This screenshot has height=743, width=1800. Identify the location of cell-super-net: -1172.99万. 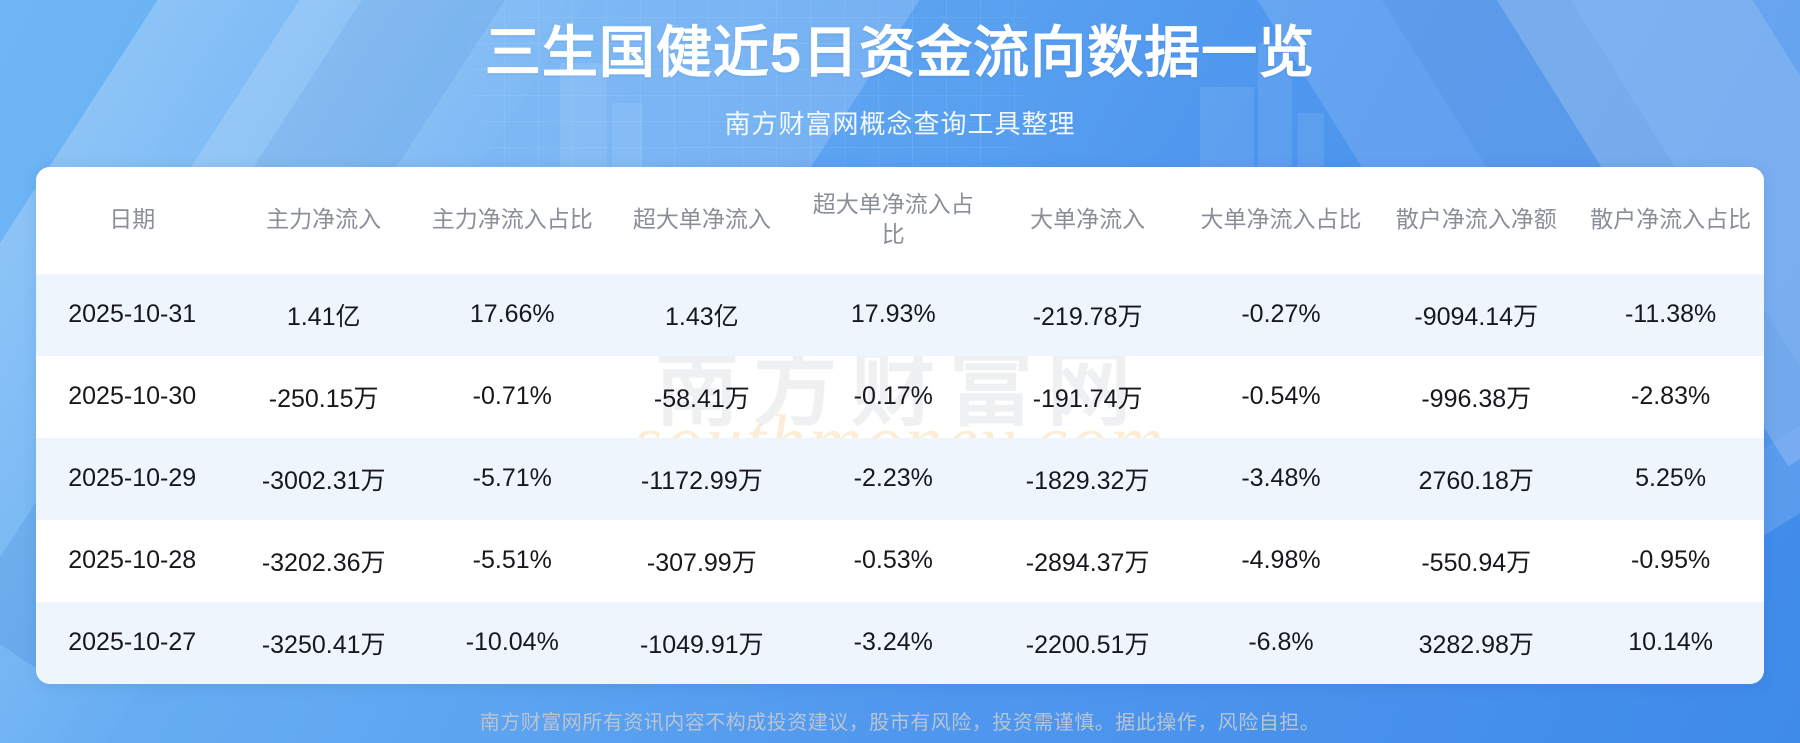
(702, 478).